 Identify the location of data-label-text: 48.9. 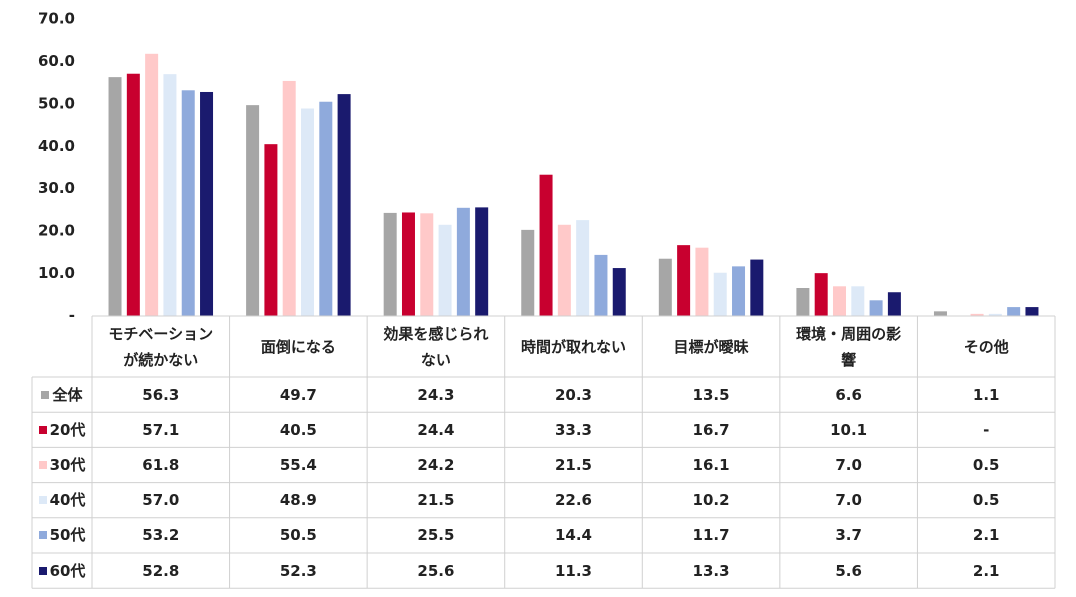
(298, 500).